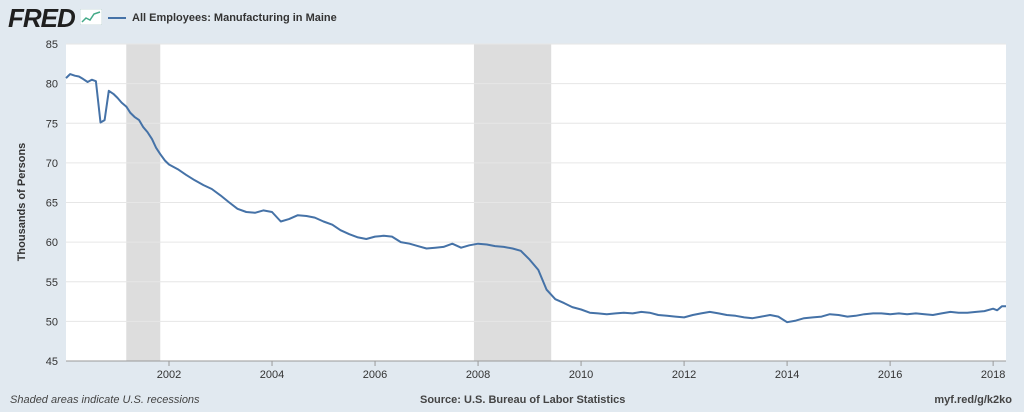 Image resolution: width=1024 pixels, height=412 pixels. Describe the element at coordinates (684, 375) in the screenshot. I see `x-tick-label: 2012` at that location.